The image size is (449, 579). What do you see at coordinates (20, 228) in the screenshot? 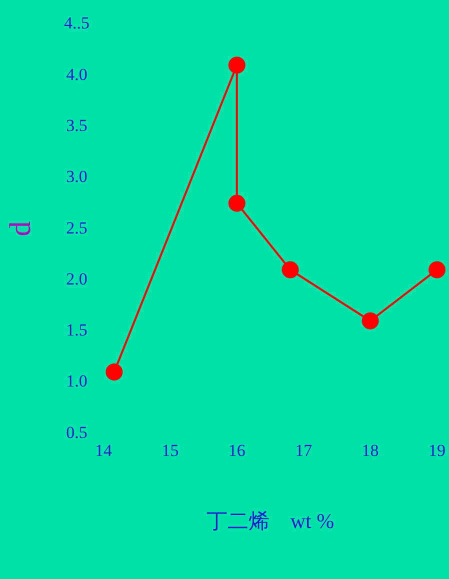
I see `y-axis-title: d` at bounding box center [20, 228].